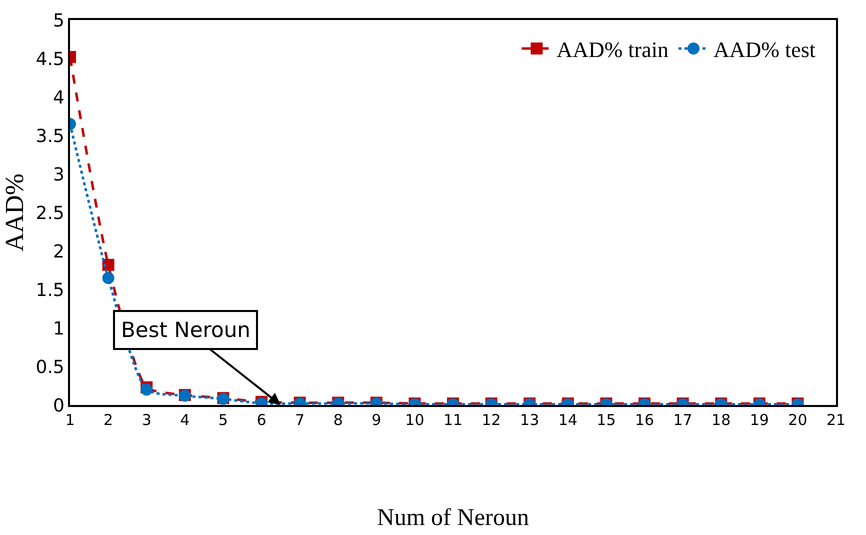 The image size is (866, 535). Describe the element at coordinates (759, 420) in the screenshot. I see `x-tick-label: 19` at that location.